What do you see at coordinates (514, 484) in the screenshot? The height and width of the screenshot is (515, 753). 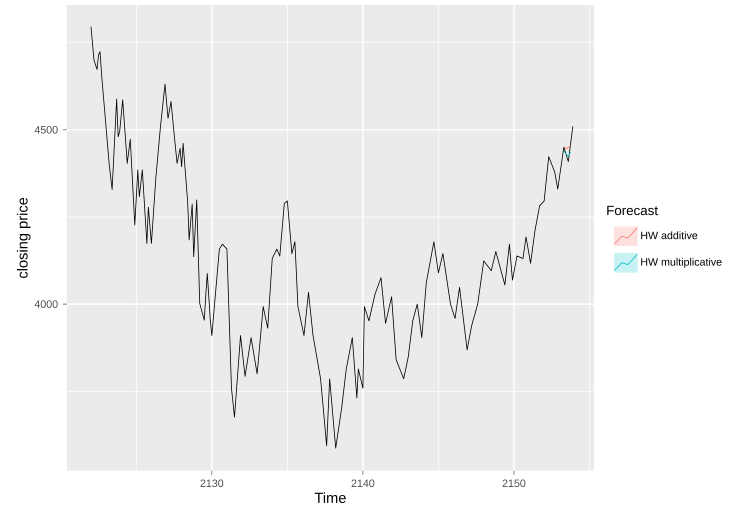 I see `x-tick-label: 2150` at bounding box center [514, 484].